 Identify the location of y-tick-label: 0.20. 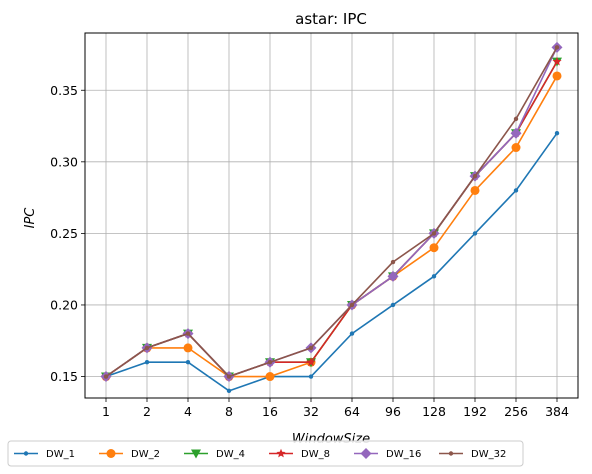
(64, 304).